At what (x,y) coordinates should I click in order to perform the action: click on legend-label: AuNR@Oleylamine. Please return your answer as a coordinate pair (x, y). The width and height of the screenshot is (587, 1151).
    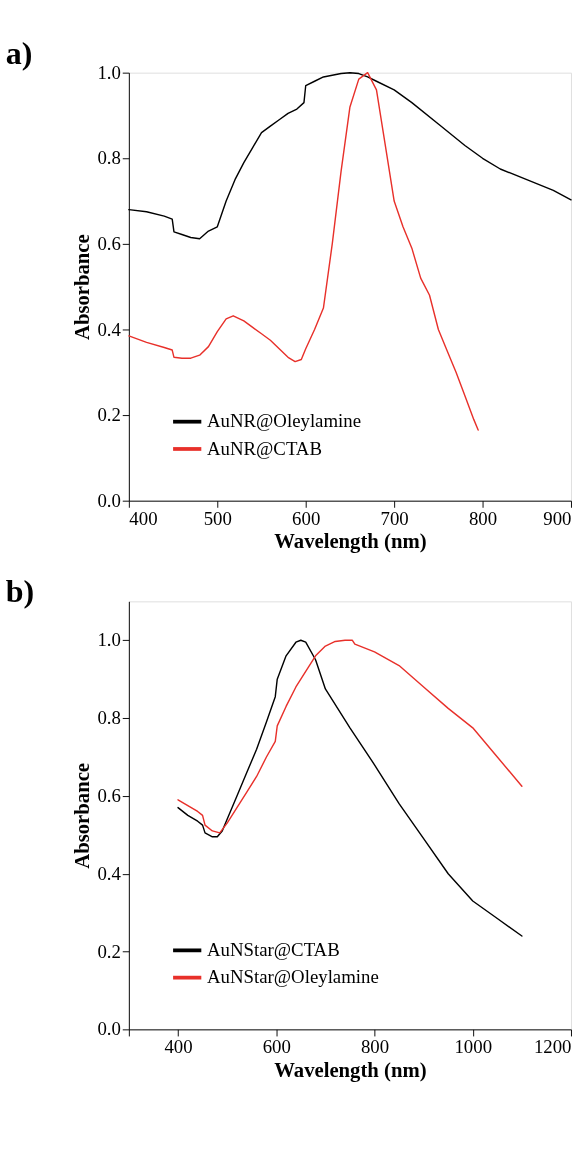
    Looking at the image, I should click on (284, 421).